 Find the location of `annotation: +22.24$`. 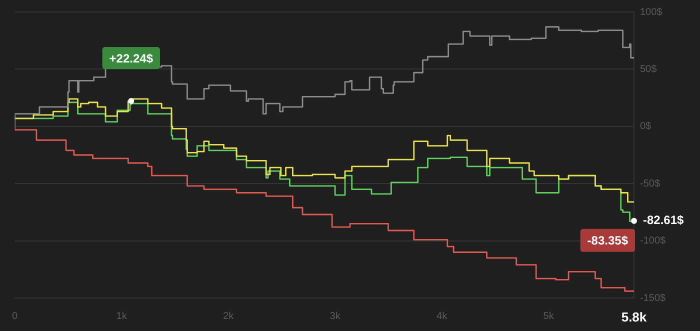

annotation: +22.24$ is located at coordinates (131, 58).